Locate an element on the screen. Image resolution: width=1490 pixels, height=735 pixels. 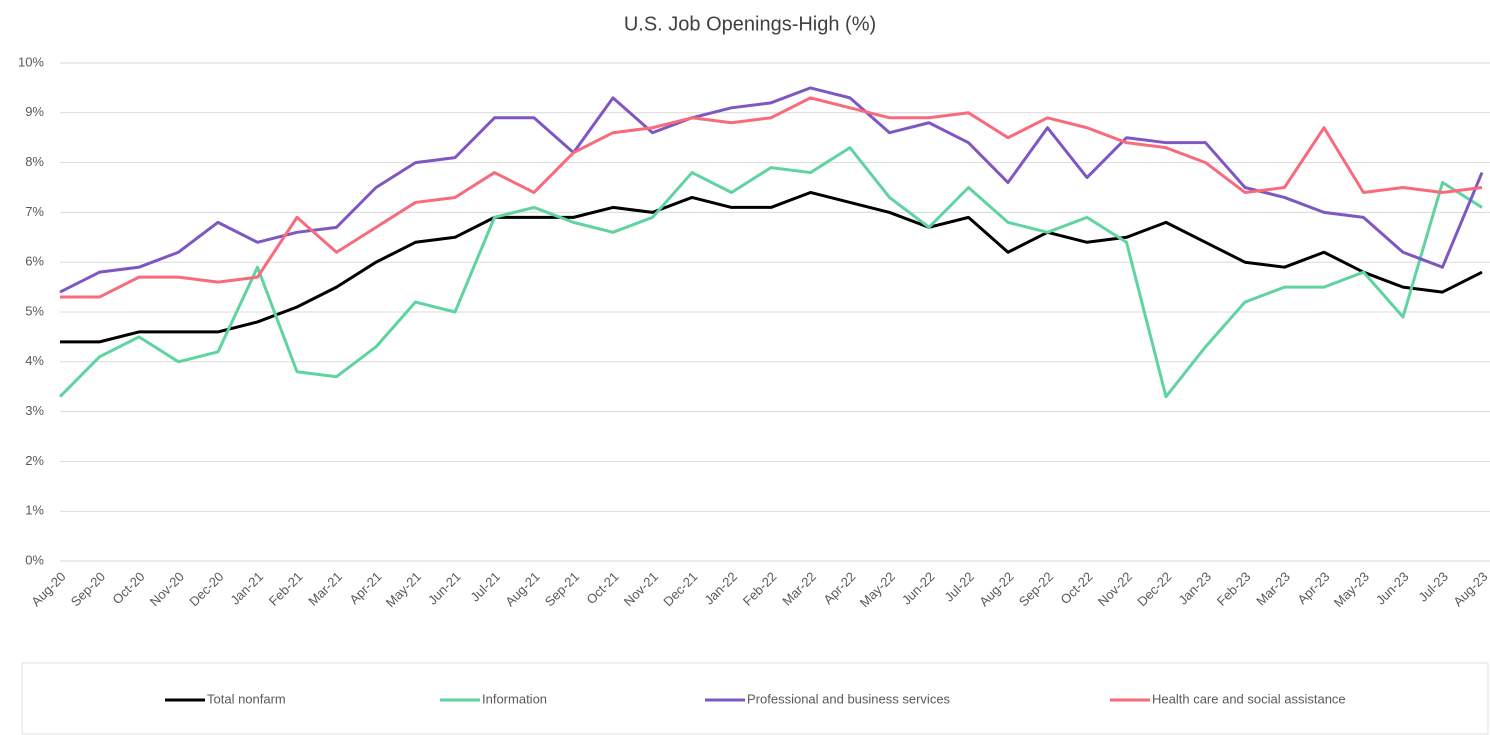
x-tick-label: Dec-20 is located at coordinates (206, 589).